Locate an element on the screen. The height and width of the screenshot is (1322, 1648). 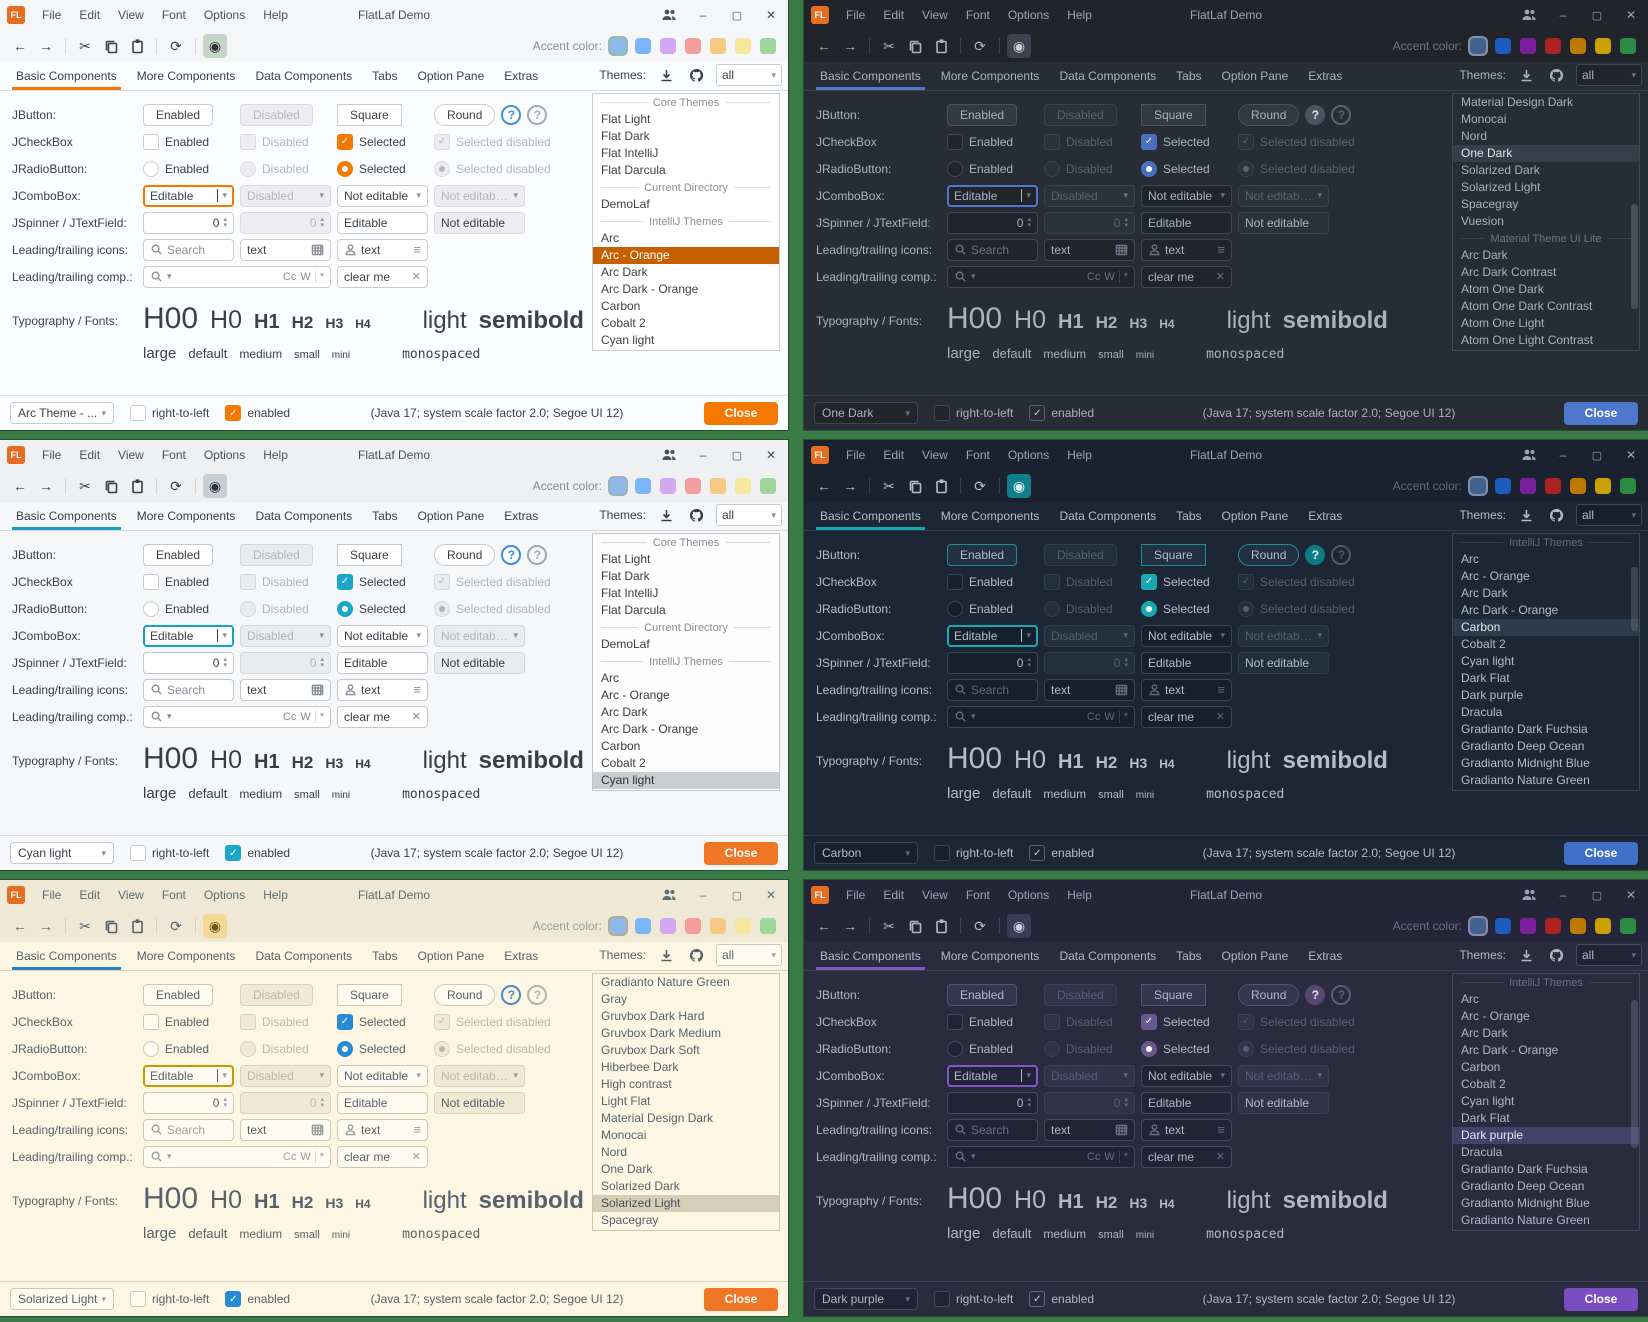
theme-combobox: Solarized Light ▾ is located at coordinates (62, 1299).